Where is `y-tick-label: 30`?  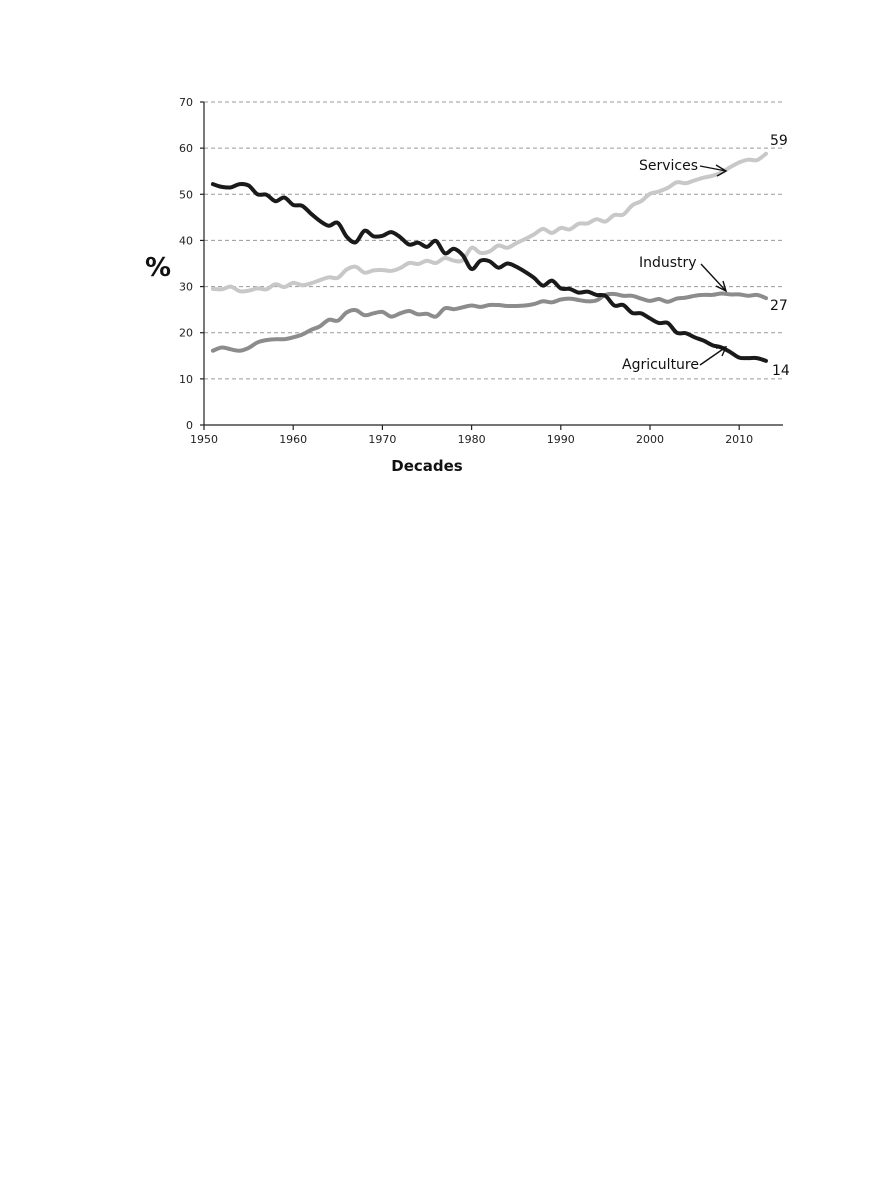
y-tick-label: 30 is located at coordinates (186, 287).